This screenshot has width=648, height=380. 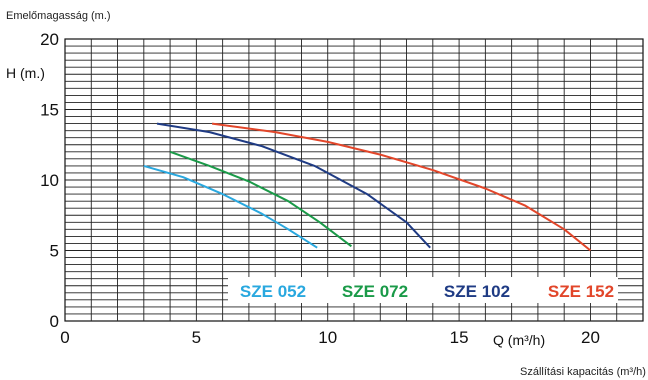 I want to click on legend-entry: SZE 072, so click(x=375, y=291).